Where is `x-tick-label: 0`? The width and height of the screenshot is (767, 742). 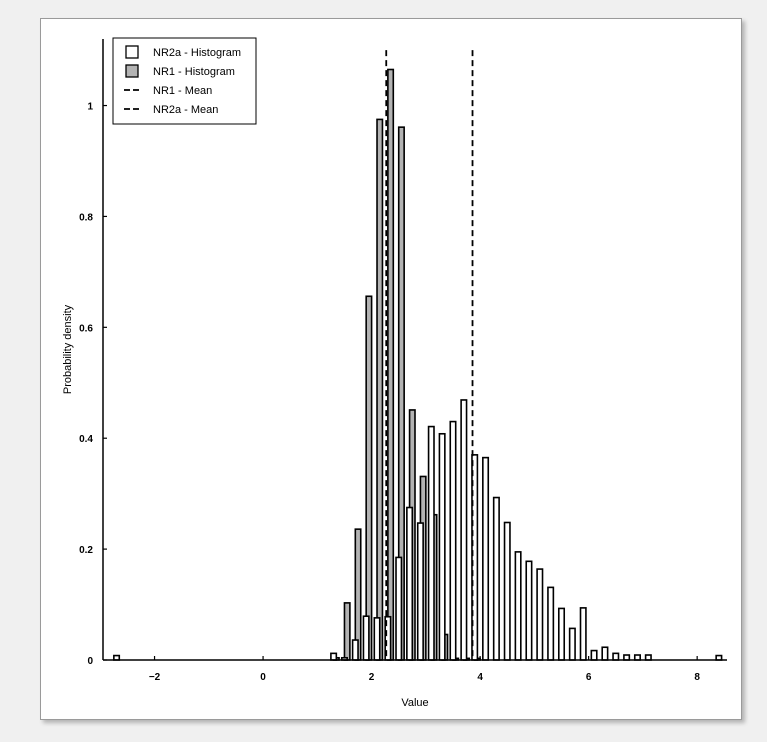 x-tick-label: 0 is located at coordinates (263, 677).